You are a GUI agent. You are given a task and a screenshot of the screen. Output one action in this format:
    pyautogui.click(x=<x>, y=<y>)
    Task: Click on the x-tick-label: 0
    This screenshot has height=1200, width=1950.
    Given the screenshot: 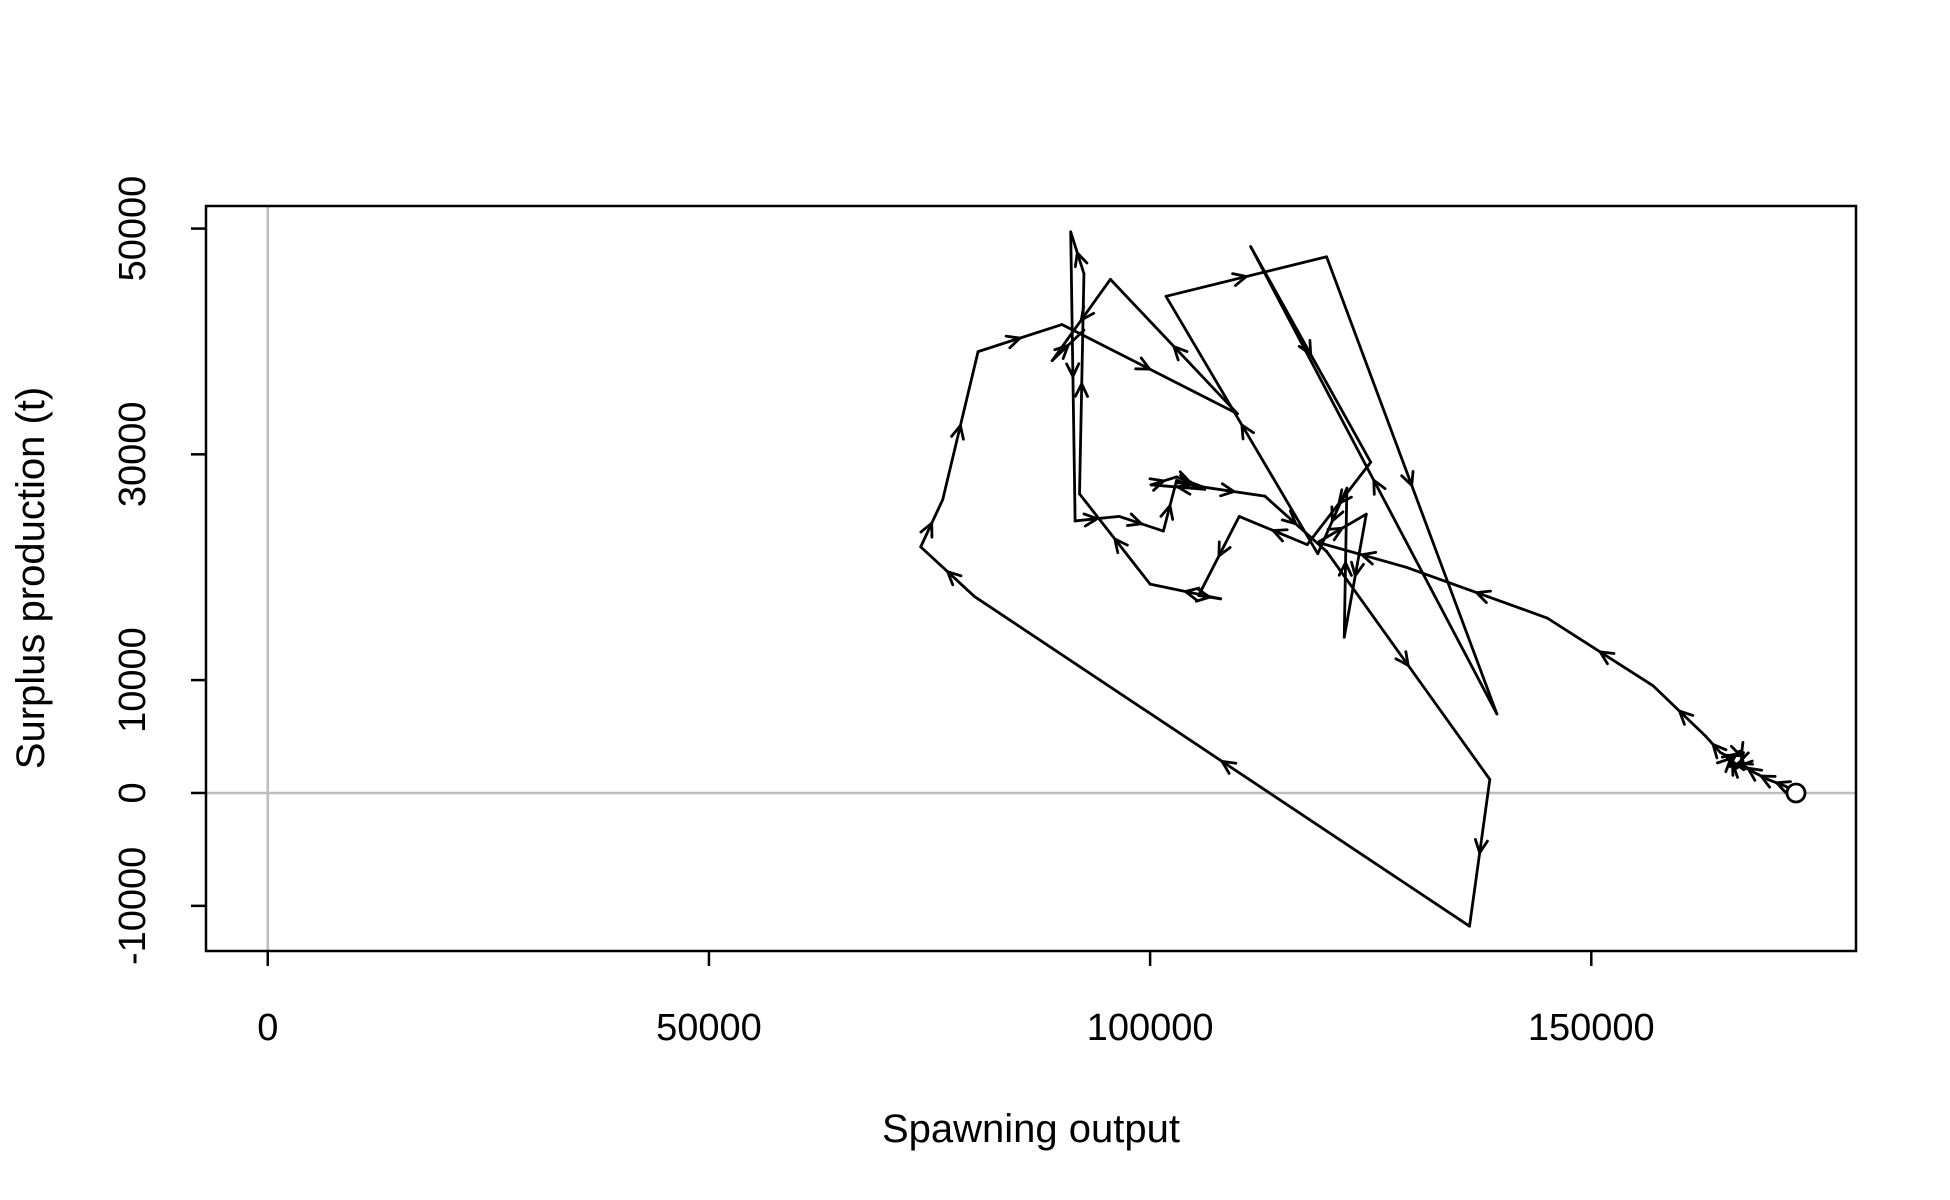 What is the action you would take?
    pyautogui.click(x=267, y=1028)
    